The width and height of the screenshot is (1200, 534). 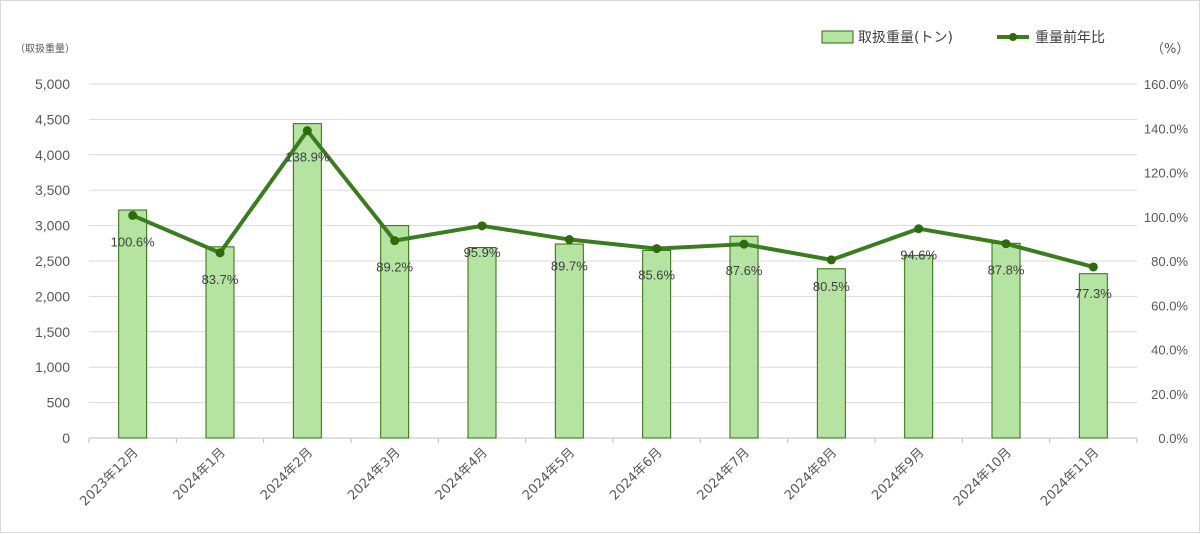 I want to click on category-label: 2024年11月, so click(x=1070, y=477).